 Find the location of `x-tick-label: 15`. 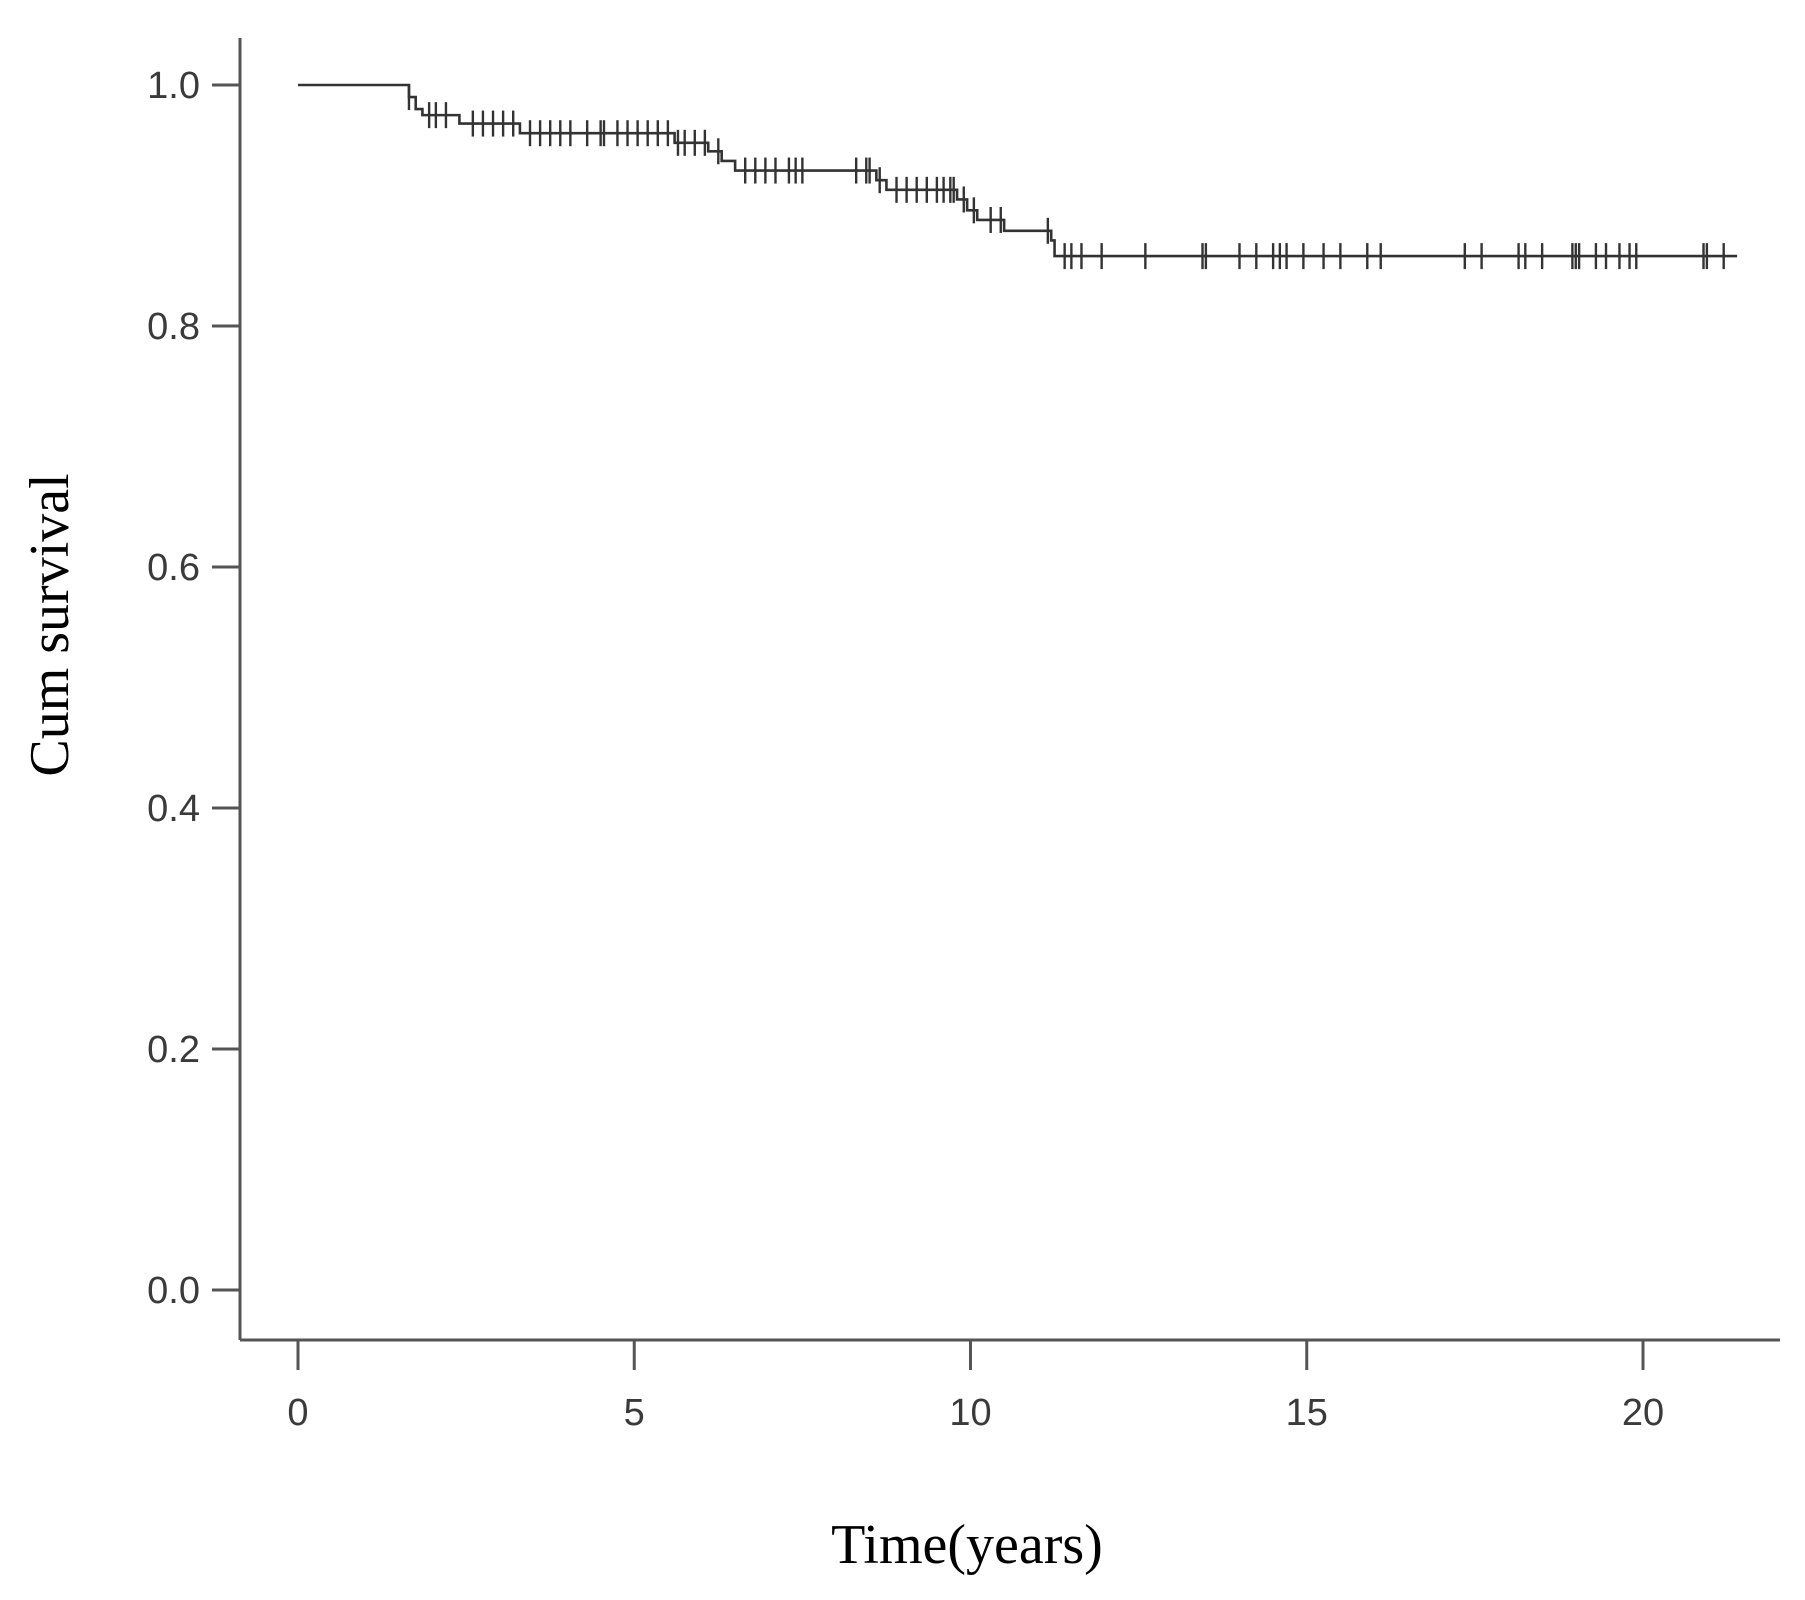

x-tick-label: 15 is located at coordinates (1307, 1413).